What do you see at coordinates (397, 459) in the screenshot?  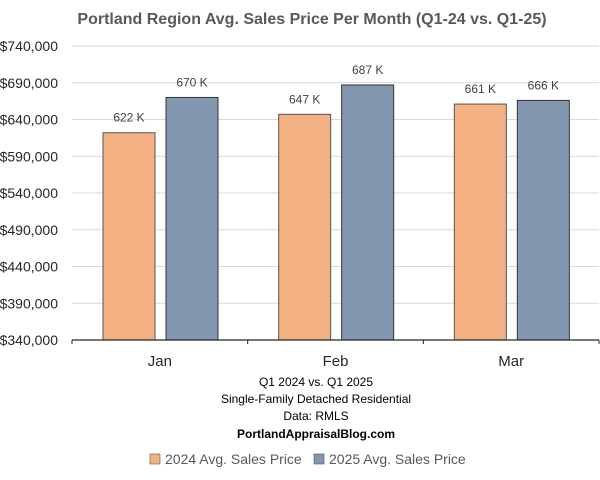 I see `legend-label: 2025 Avg. Sales Price` at bounding box center [397, 459].